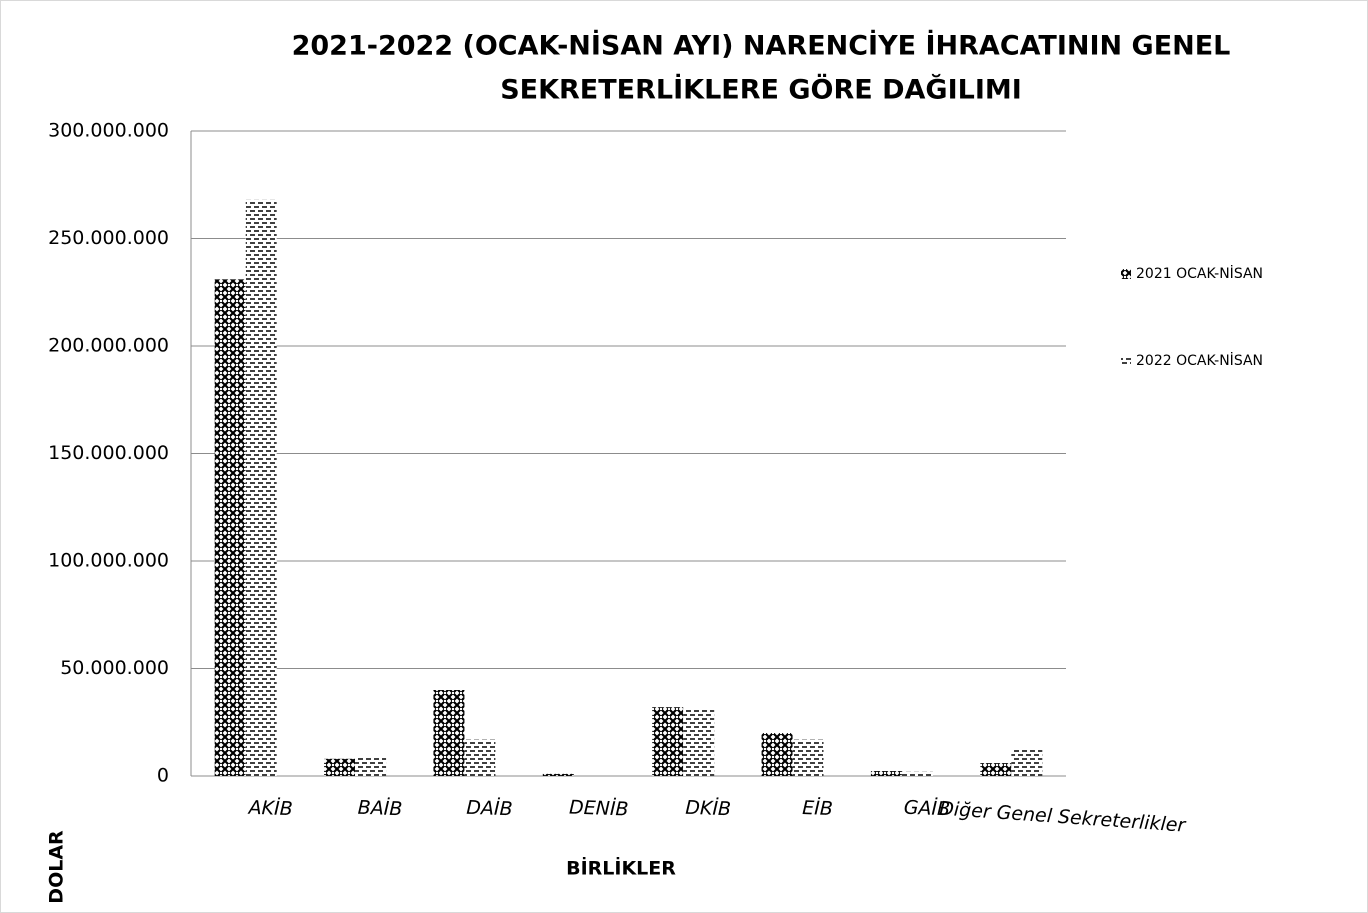  Describe the element at coordinates (621, 868) in the screenshot. I see `x-axis-title: BİRLİKLER` at that location.